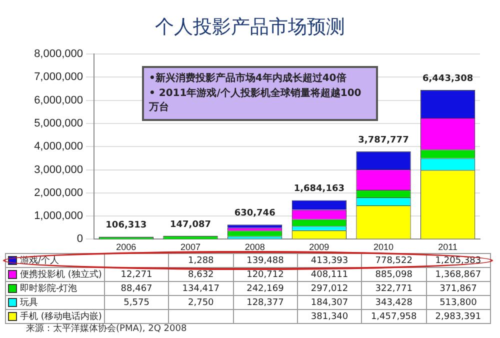 The width and height of the screenshot is (500, 338). What do you see at coordinates (190, 225) in the screenshot?
I see `total-label: 147,087` at bounding box center [190, 225].